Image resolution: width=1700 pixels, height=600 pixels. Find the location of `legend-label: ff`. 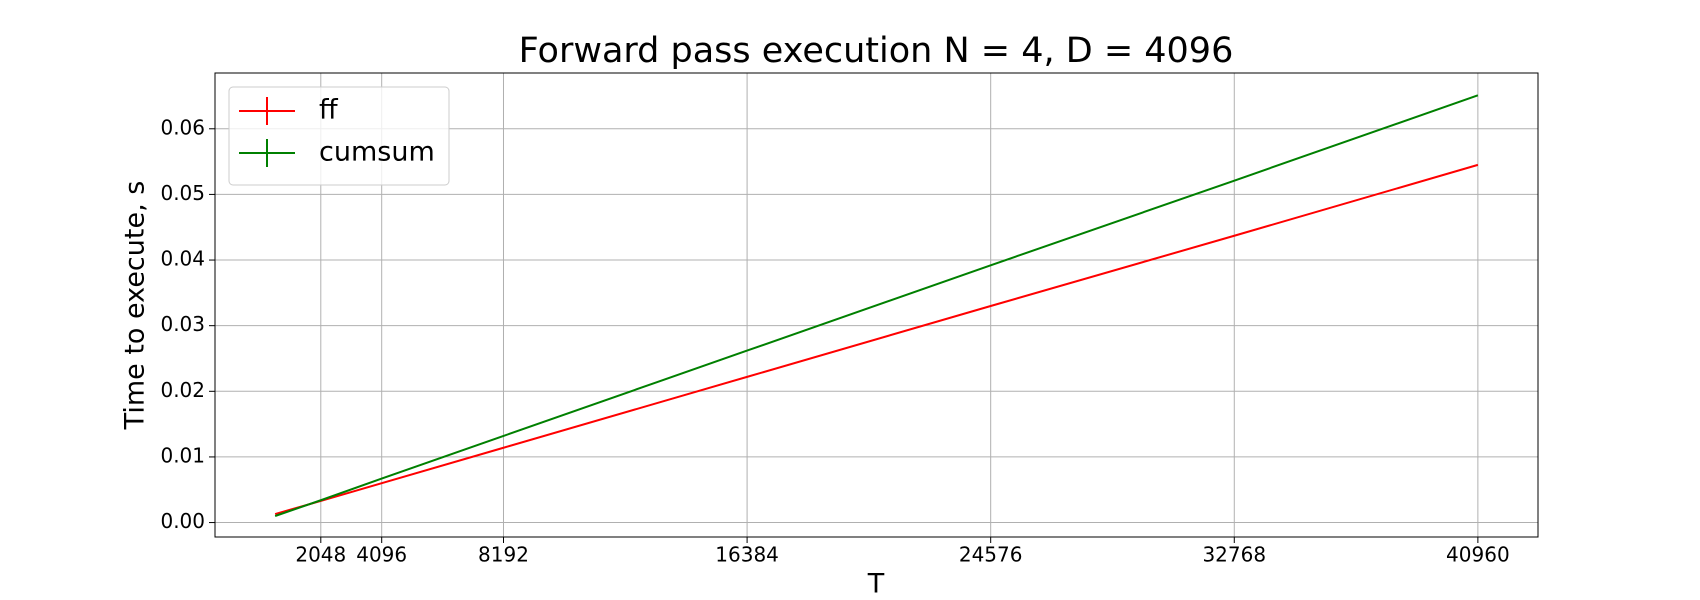

legend-label: ff is located at coordinates (329, 110).